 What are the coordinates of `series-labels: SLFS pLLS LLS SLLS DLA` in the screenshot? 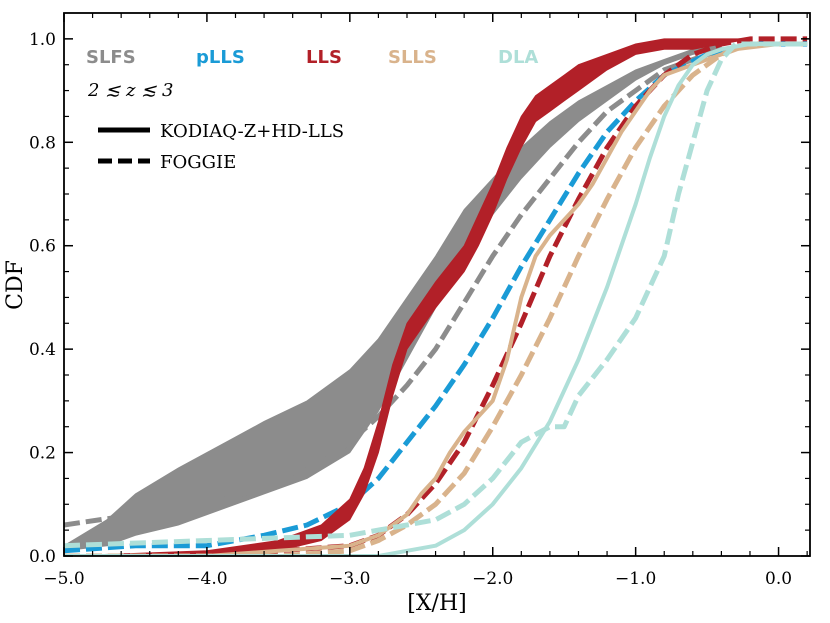 It's located at (312, 57).